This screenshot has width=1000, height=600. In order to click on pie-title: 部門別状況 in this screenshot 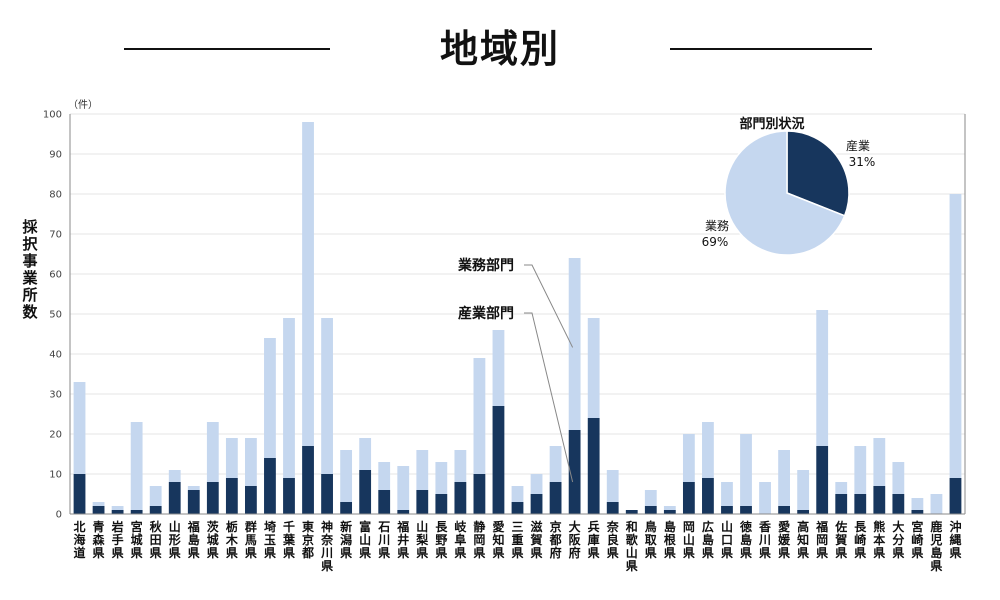, I will do `click(771, 124)`.